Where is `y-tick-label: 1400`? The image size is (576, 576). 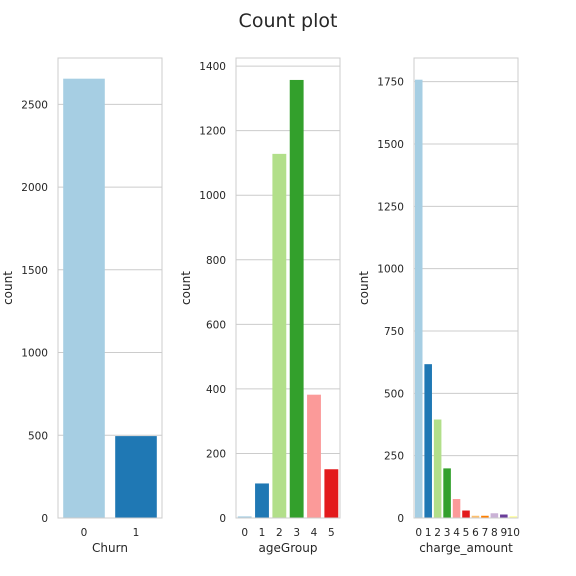
y-tick-label: 1400 is located at coordinates (212, 67).